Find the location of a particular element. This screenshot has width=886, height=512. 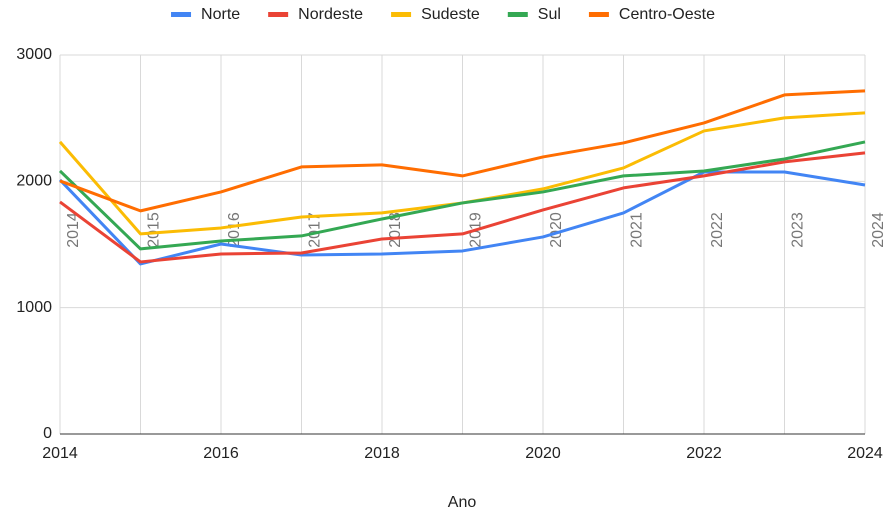

year-annotation: 2015 is located at coordinates (154, 230).